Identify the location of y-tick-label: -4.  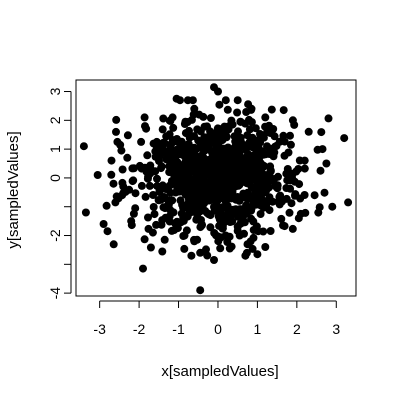
(55, 293).